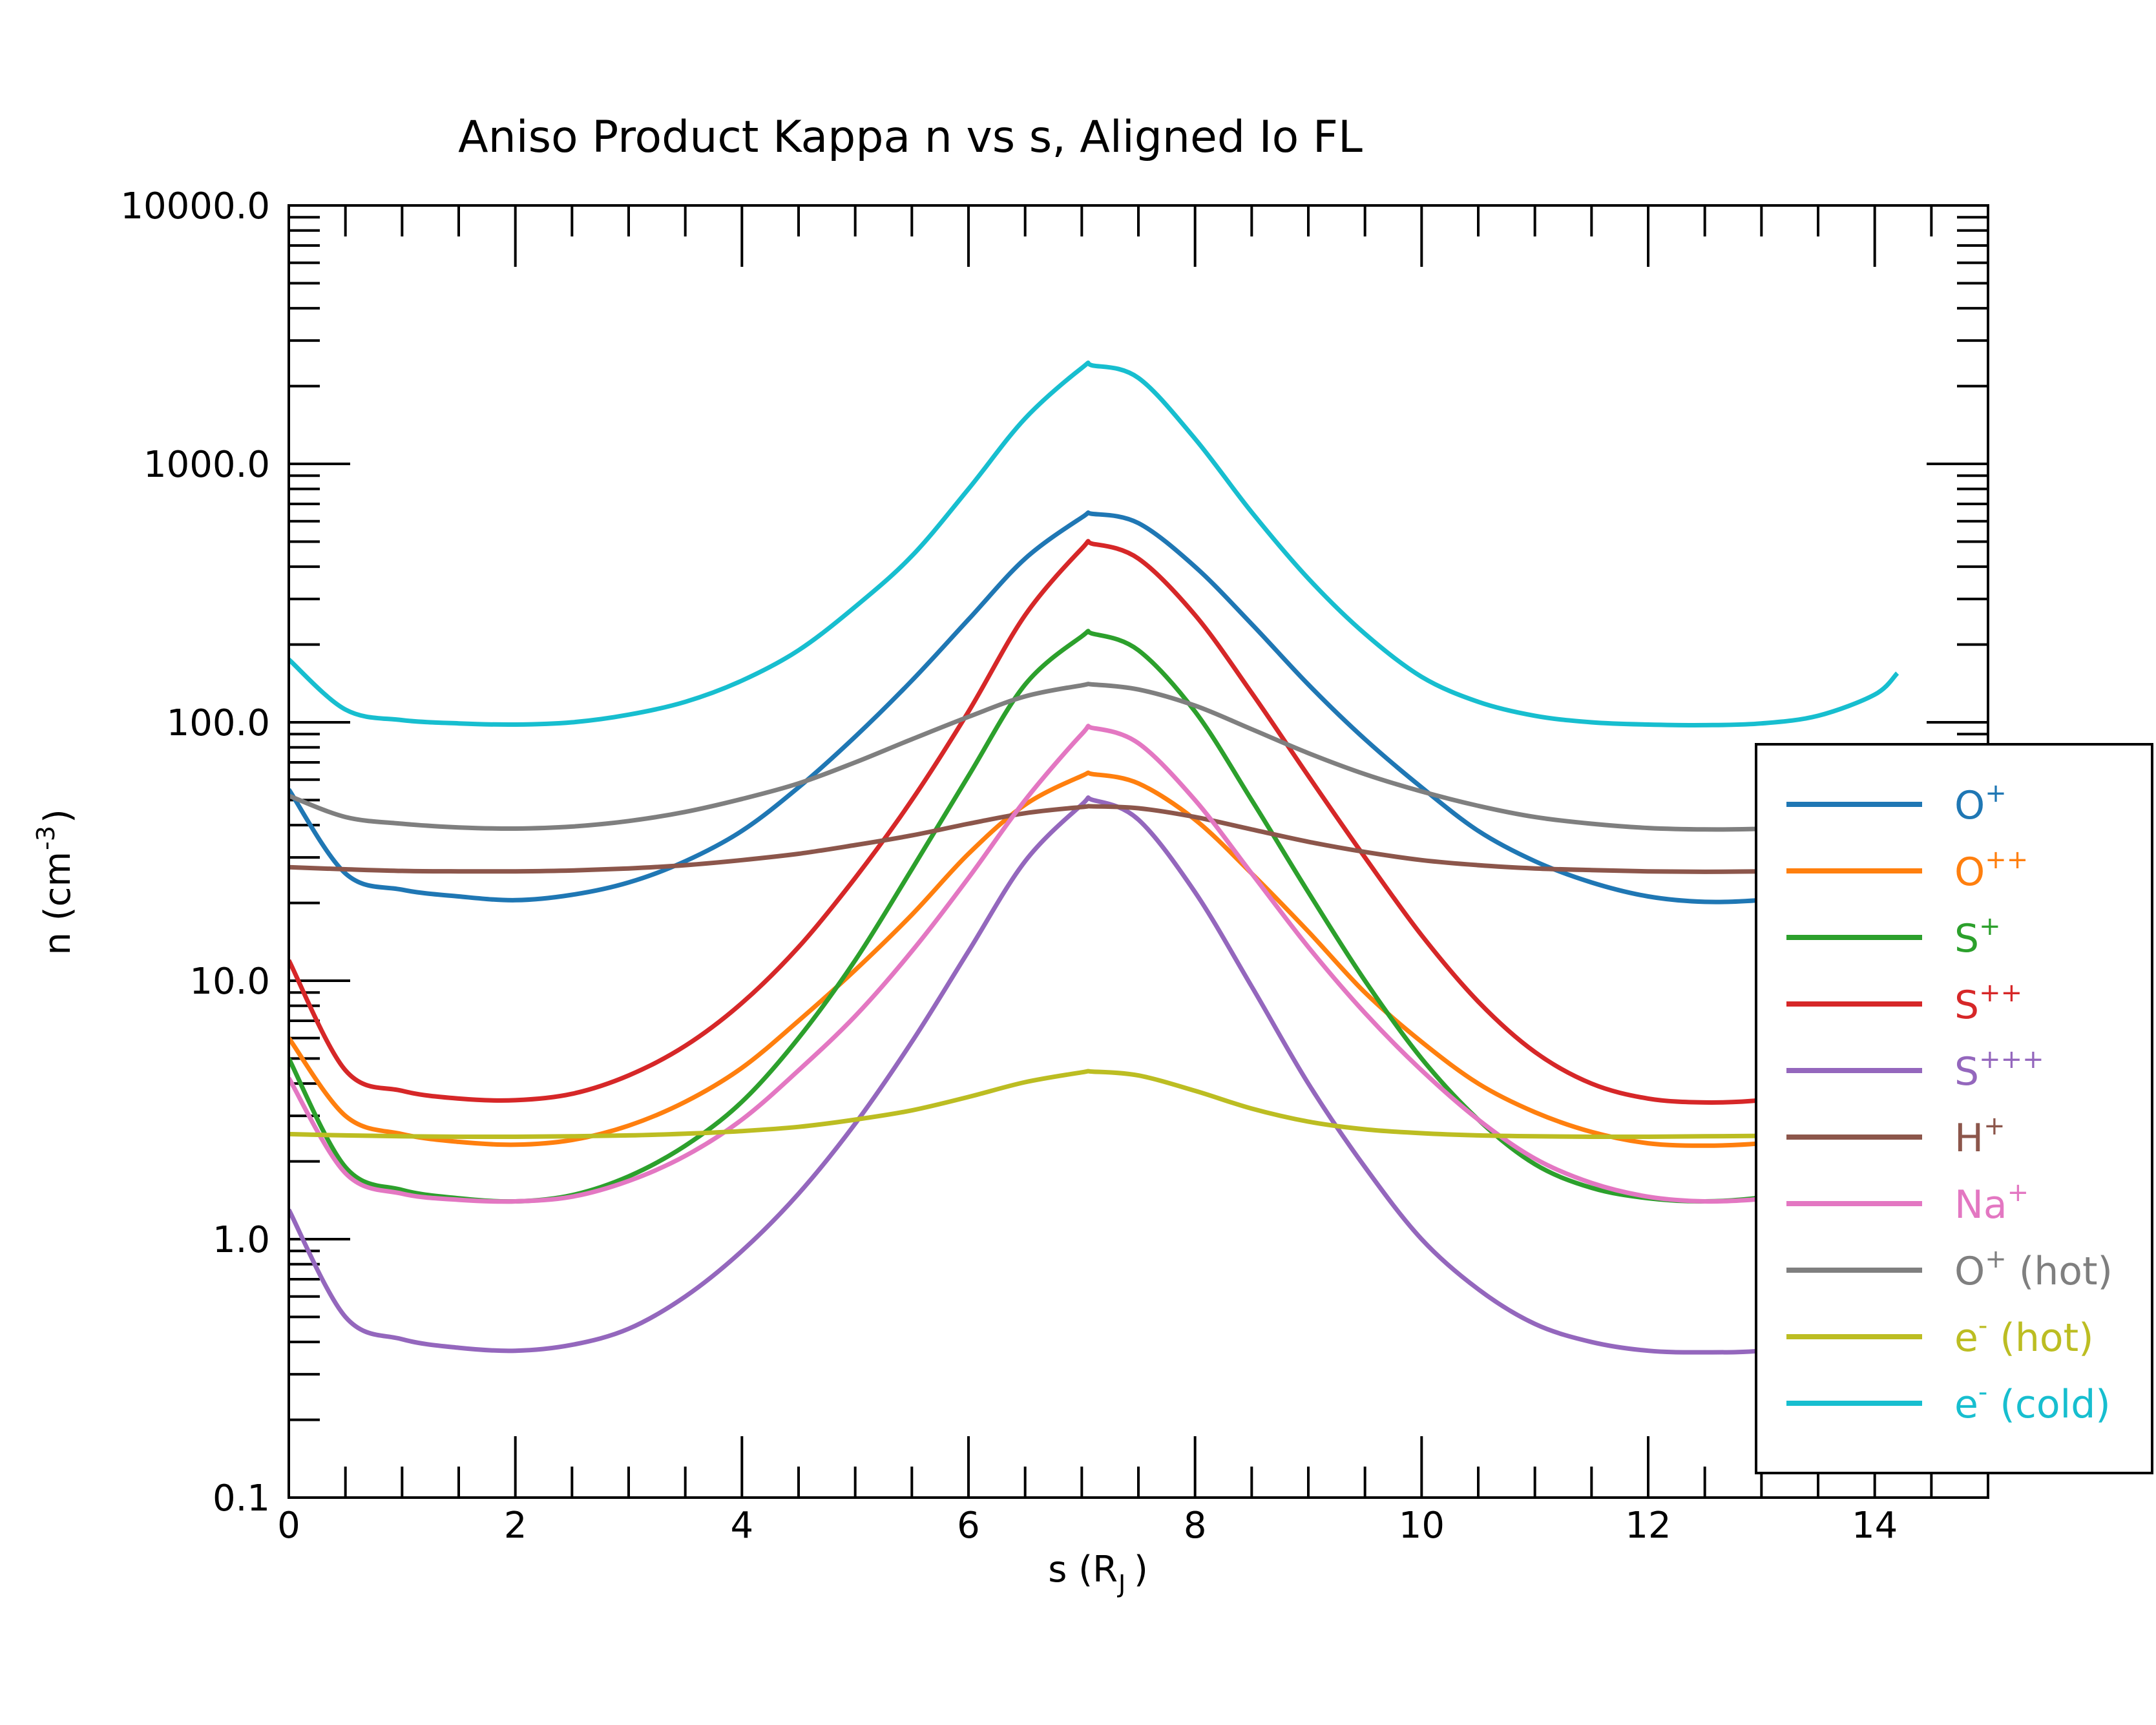 This screenshot has height=1725, width=2156. I want to click on legend-label: S+, so click(1977, 936).